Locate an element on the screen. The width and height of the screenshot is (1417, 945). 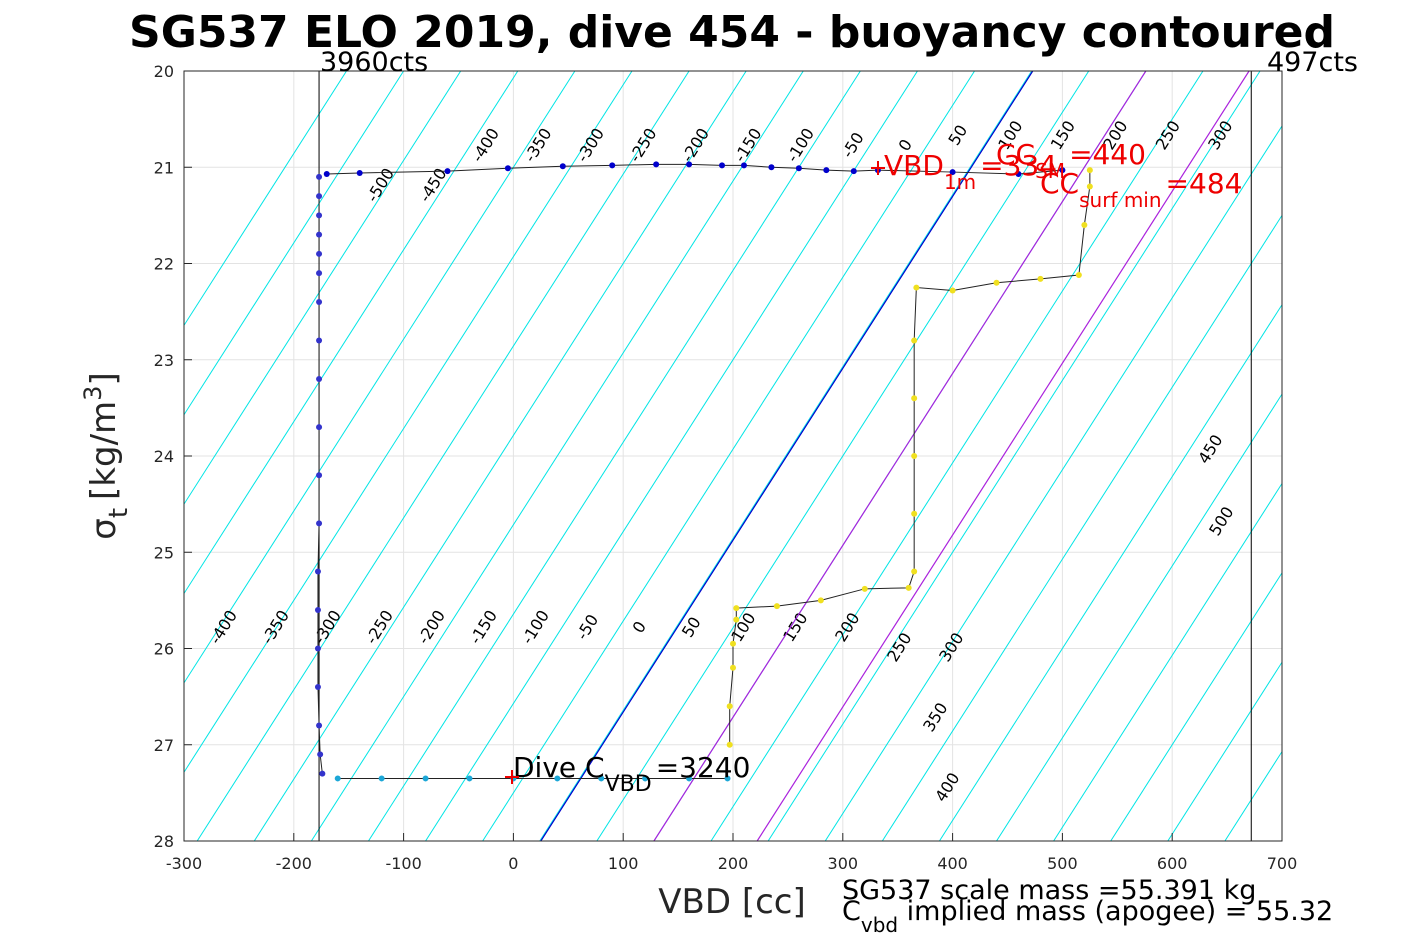
annotation-vbd-1m: VBD1m =334 is located at coordinates (970, 171).